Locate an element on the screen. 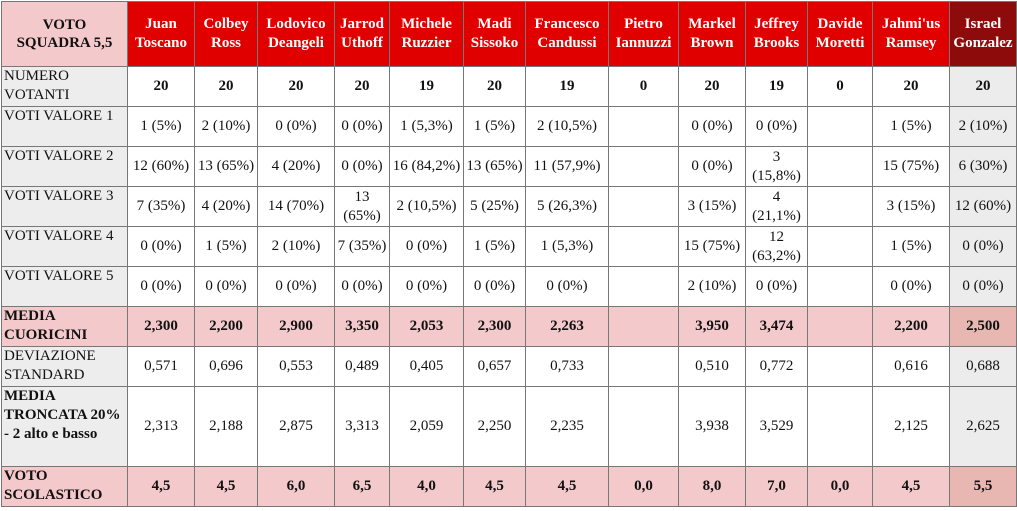  row-label: VOTI VALORE 4 is located at coordinates (64, 246).